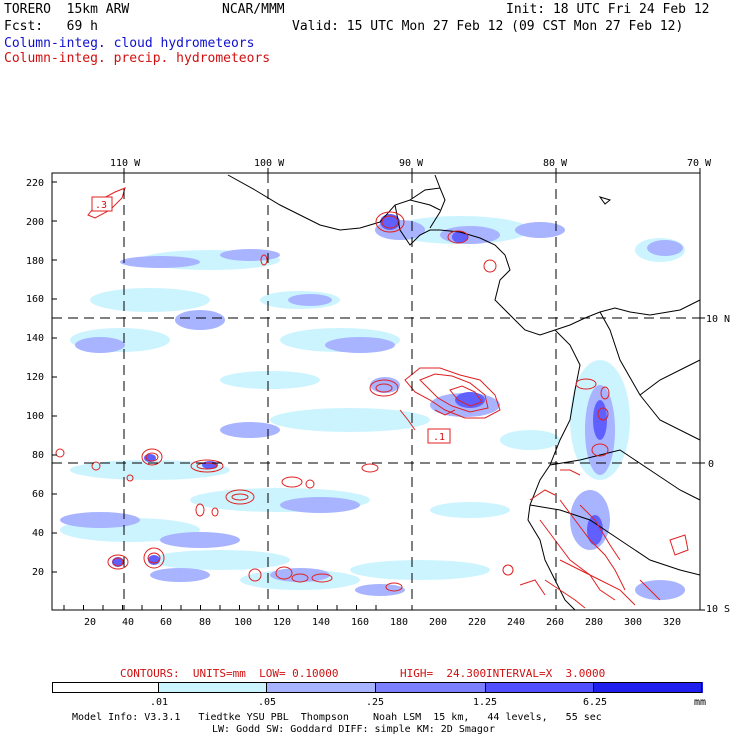  Describe the element at coordinates (35, 377) in the screenshot. I see `left-label-120: 120` at that location.